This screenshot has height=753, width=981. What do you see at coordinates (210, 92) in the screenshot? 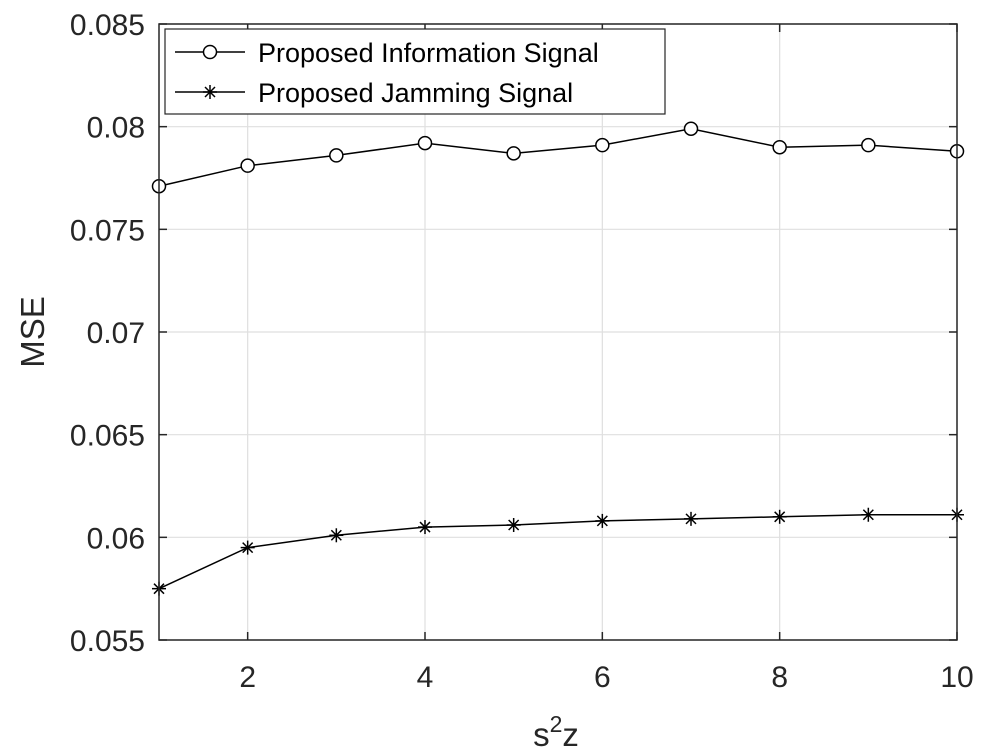
I see `legend-marker-jamming-star` at bounding box center [210, 92].